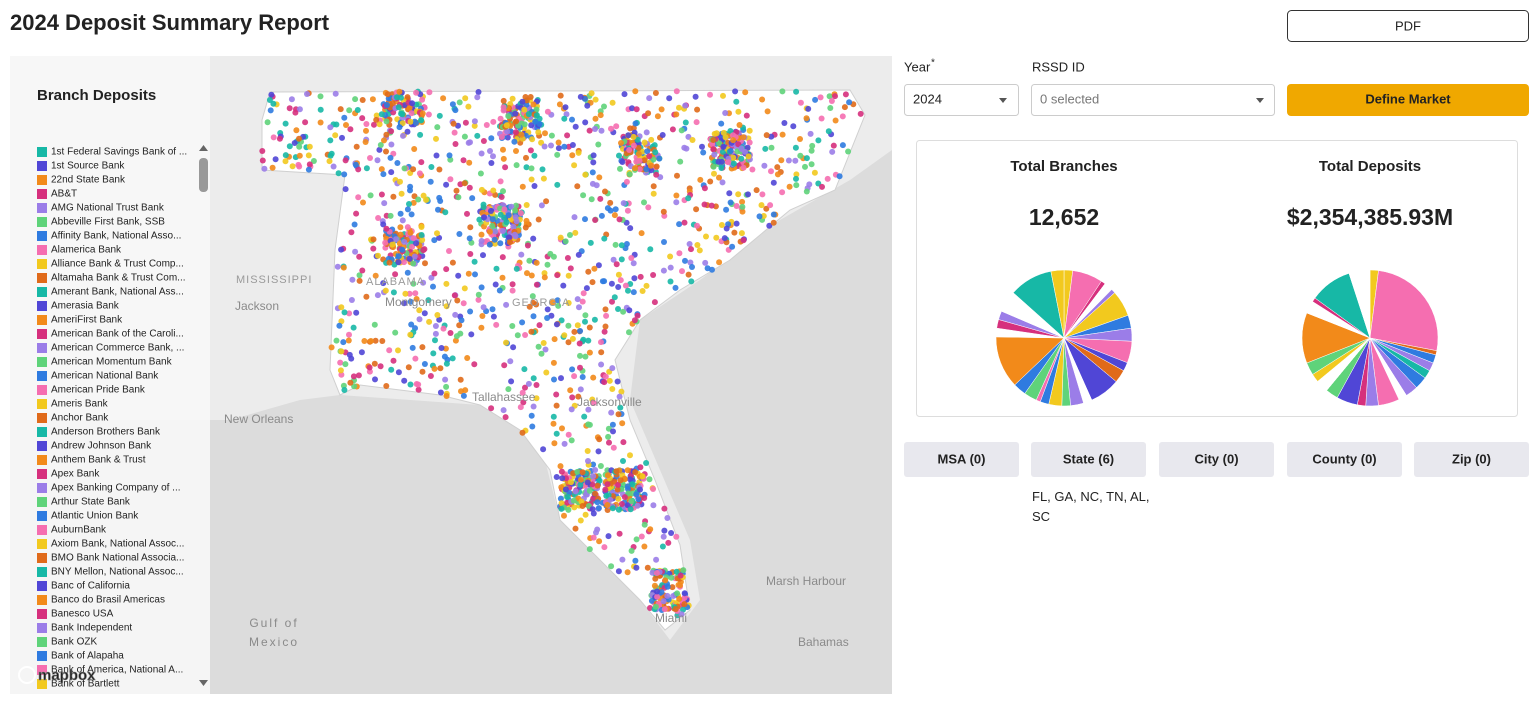  What do you see at coordinates (42, 600) in the screenshot?
I see `legend-swatch` at bounding box center [42, 600].